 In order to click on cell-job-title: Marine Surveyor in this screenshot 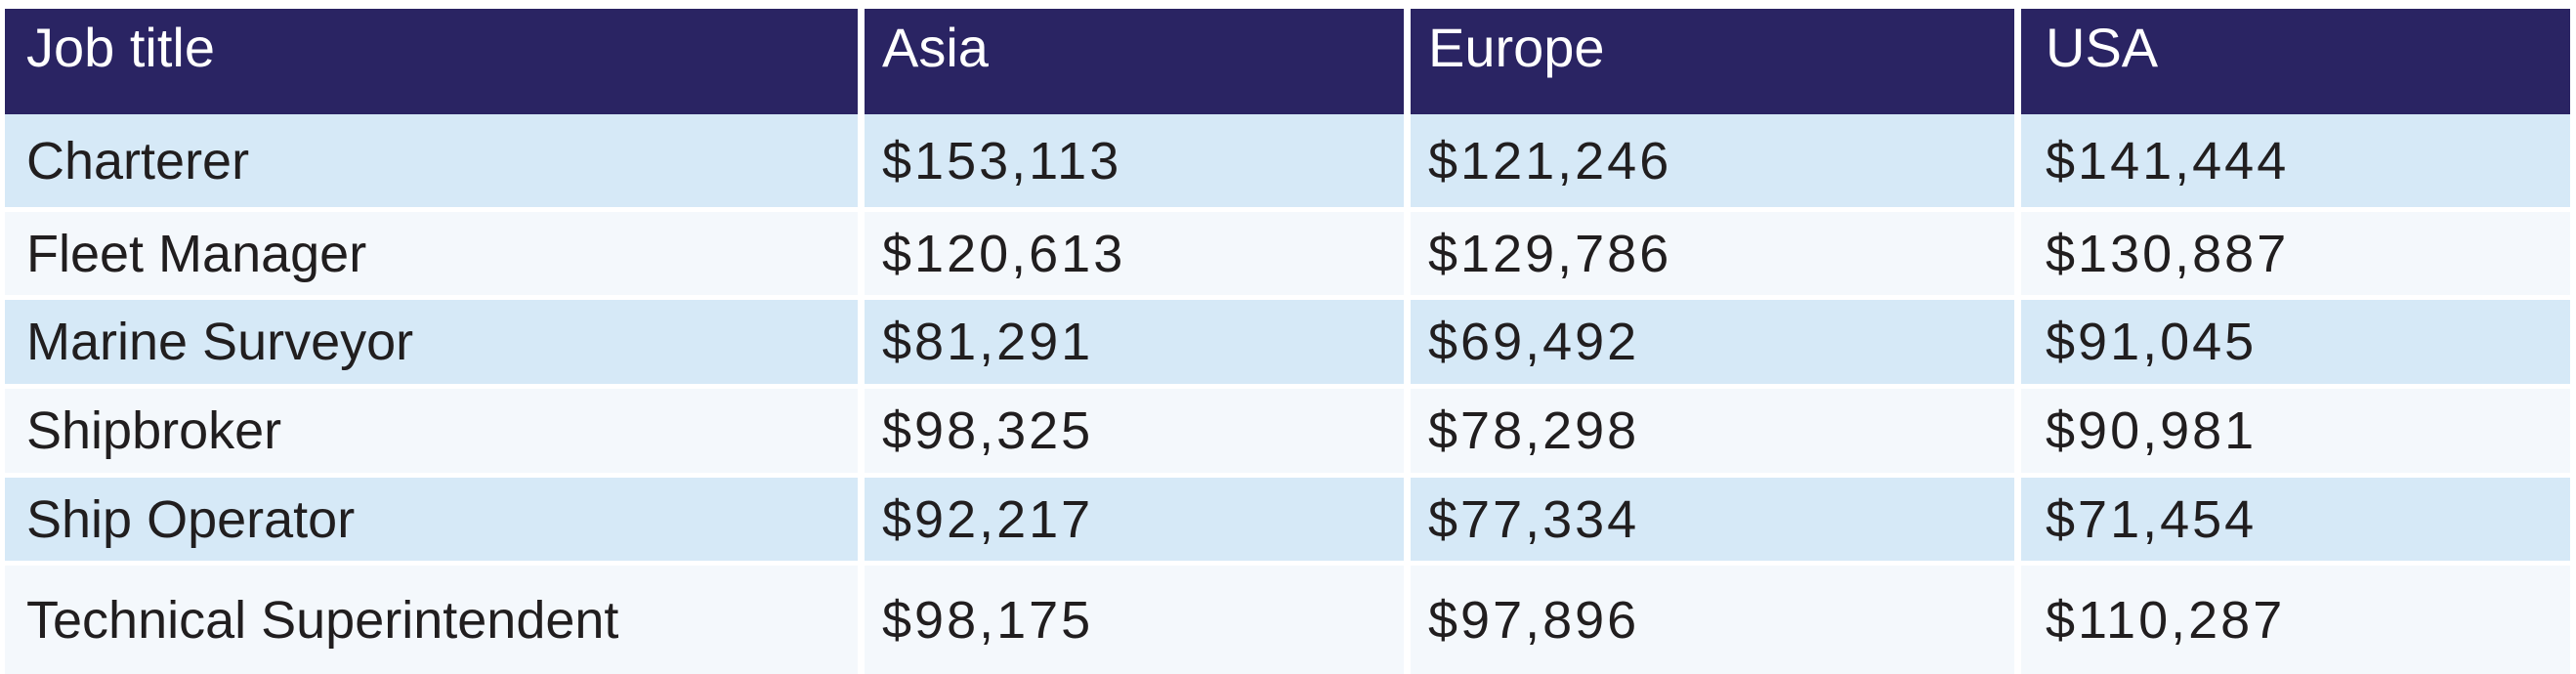, I will do `click(431, 342)`.